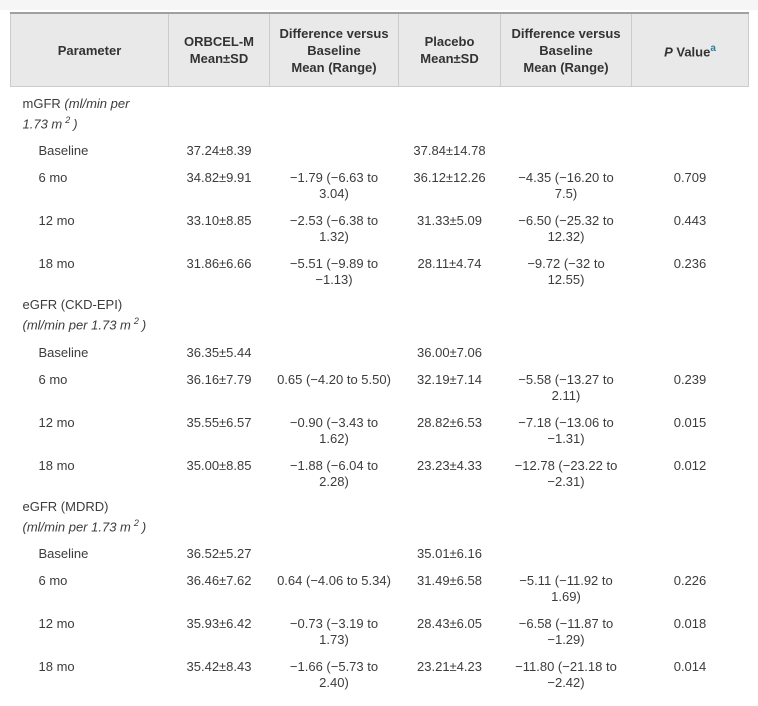 Image resolution: width=758 pixels, height=706 pixels. What do you see at coordinates (219, 178) in the screenshot?
I see `cell-orbcel-mean: 34.82±9.91` at bounding box center [219, 178].